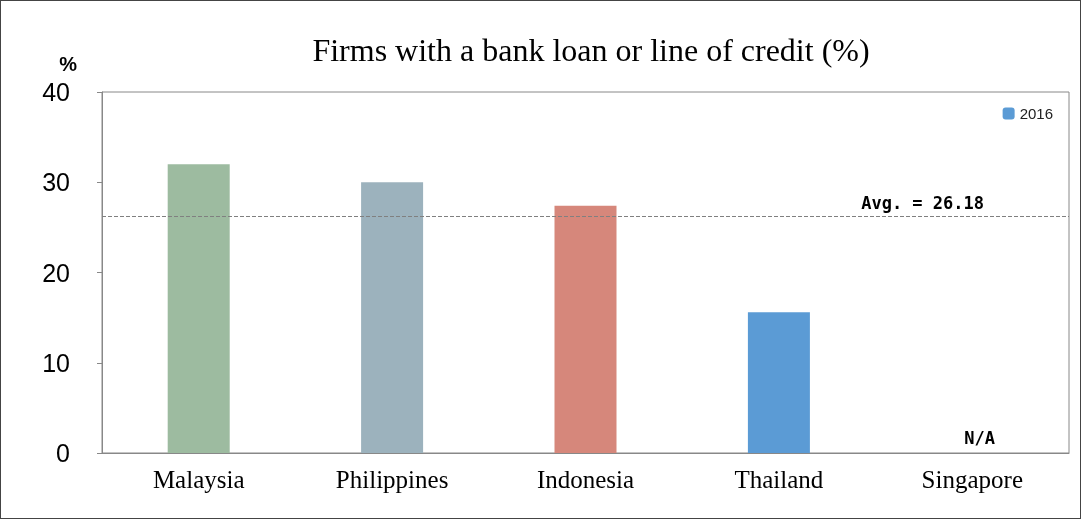  I want to click on y-axis-title: %, so click(68, 64).